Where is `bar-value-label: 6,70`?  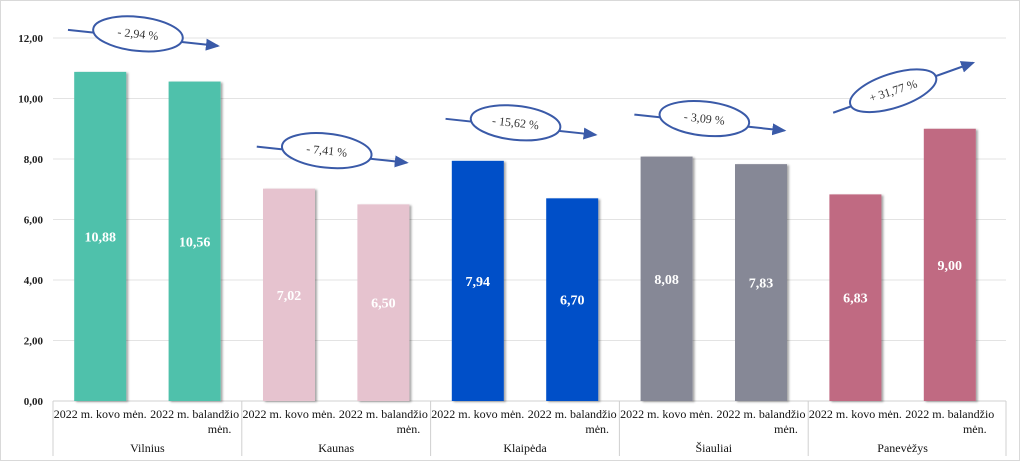
bar-value-label: 6,70 is located at coordinates (572, 301).